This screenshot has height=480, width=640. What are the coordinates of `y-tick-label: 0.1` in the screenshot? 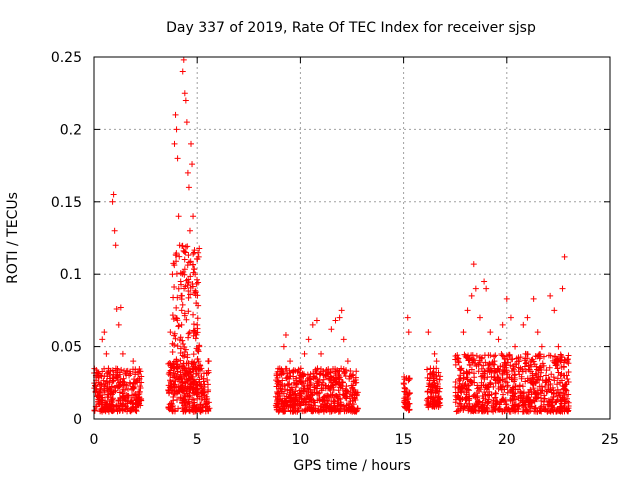 It's located at (71, 275).